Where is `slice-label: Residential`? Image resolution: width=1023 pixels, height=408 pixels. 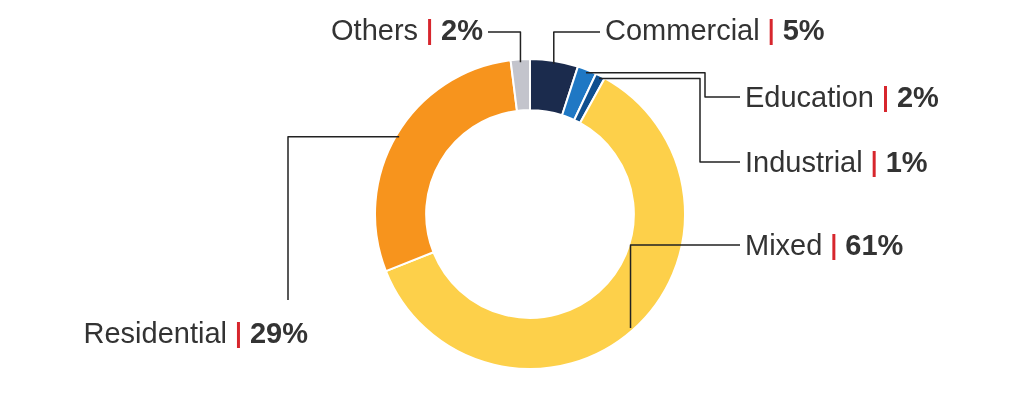
slice-label: Residential is located at coordinates (155, 333).